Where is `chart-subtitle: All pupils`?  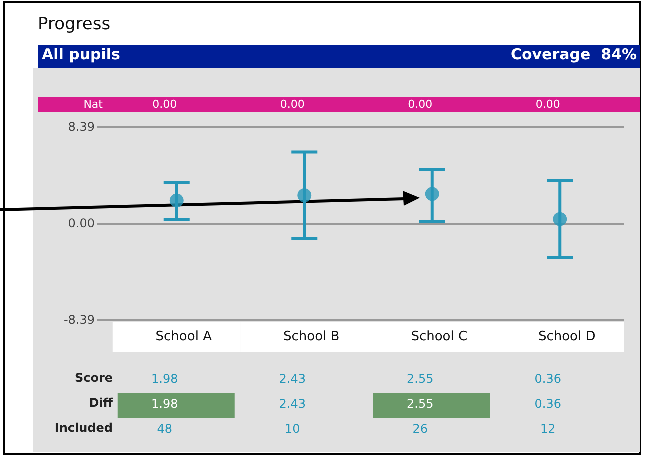 chart-subtitle: All pupils is located at coordinates (81, 55).